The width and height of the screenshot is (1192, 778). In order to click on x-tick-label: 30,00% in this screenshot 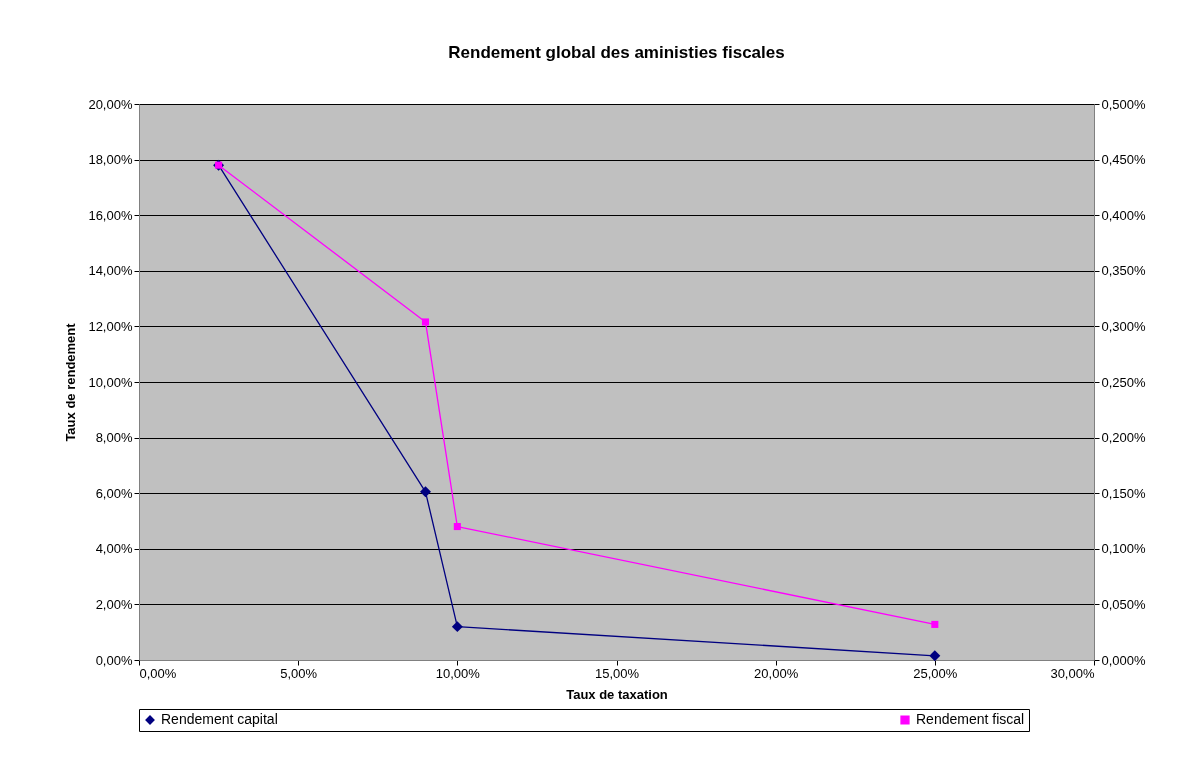, I will do `click(1072, 673)`.